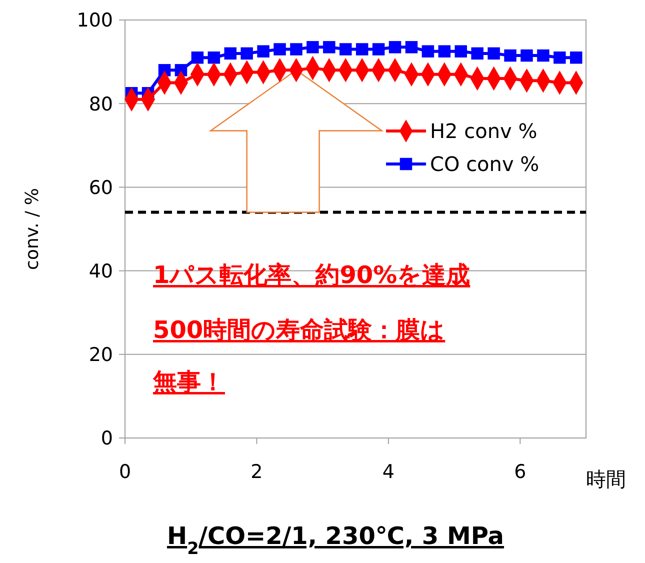 The height and width of the screenshot is (563, 645). What do you see at coordinates (94, 21) in the screenshot?
I see `y-tick-label: 100` at bounding box center [94, 21].